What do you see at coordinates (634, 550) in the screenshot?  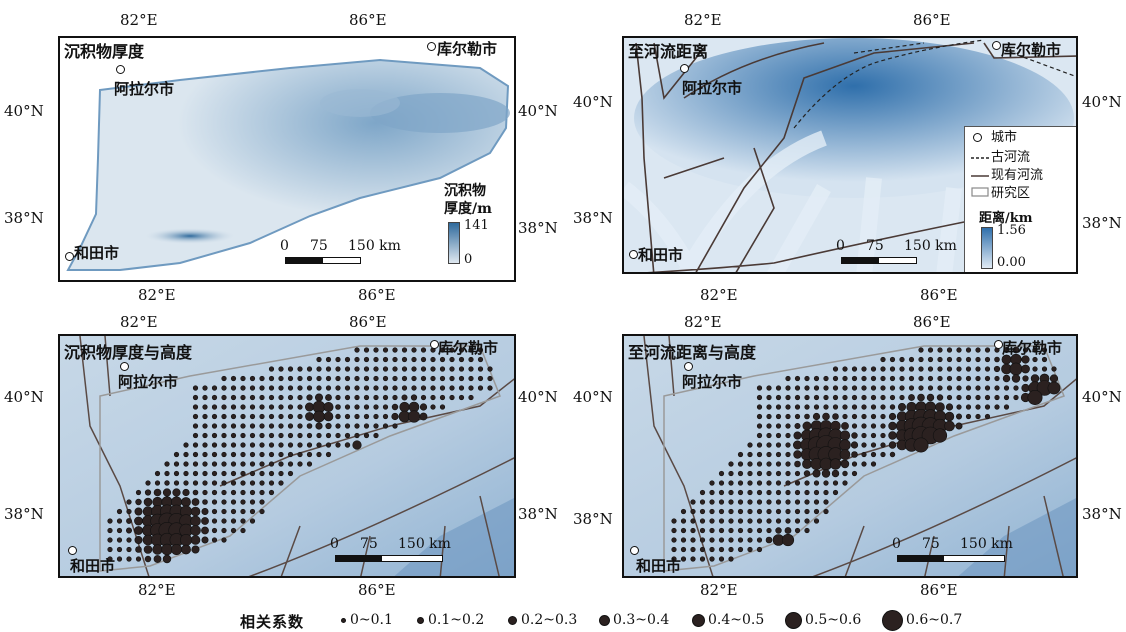 I see `city-marker` at bounding box center [634, 550].